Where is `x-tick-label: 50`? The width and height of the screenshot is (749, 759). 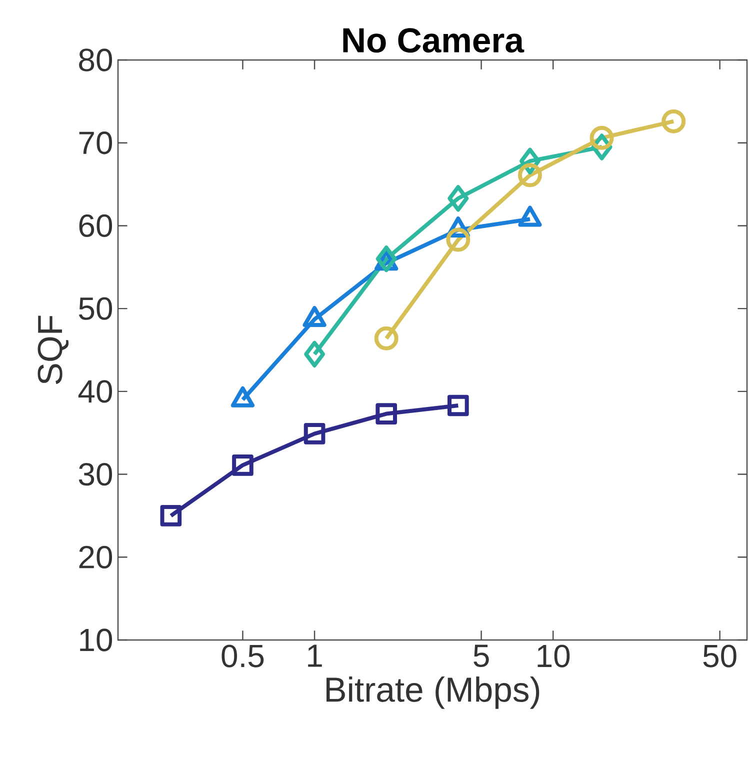 x-tick-label: 50 is located at coordinates (719, 656).